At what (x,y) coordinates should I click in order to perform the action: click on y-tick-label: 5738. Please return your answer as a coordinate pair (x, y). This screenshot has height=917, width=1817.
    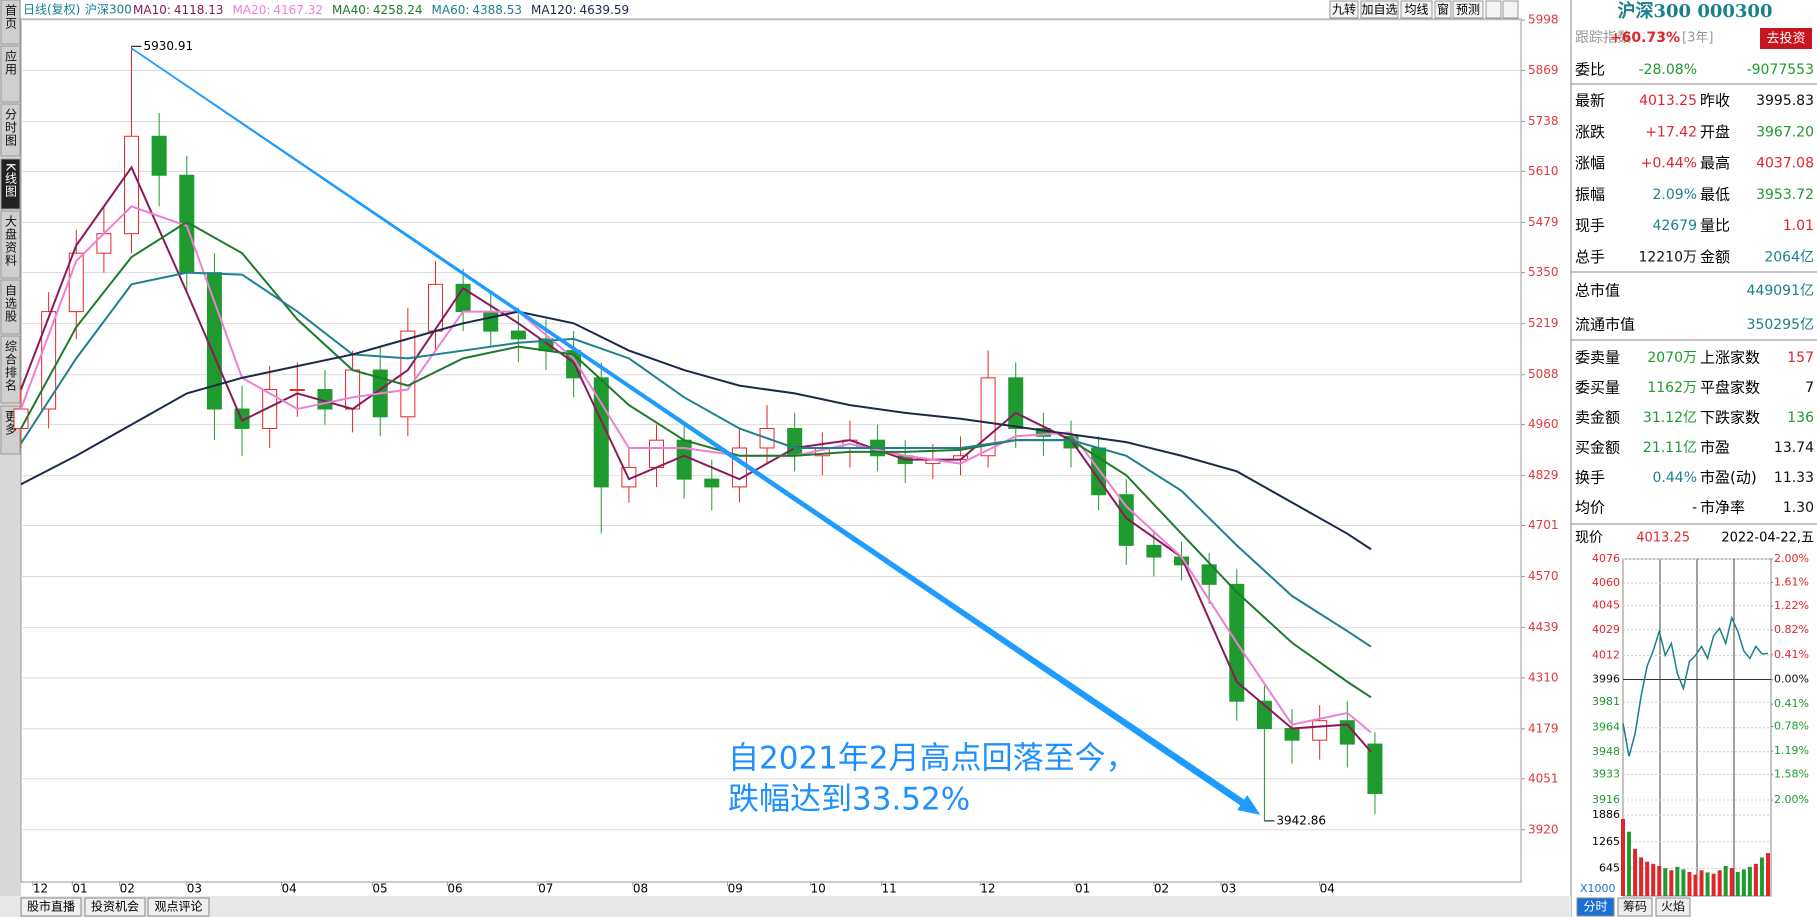
    Looking at the image, I should click on (1543, 121).